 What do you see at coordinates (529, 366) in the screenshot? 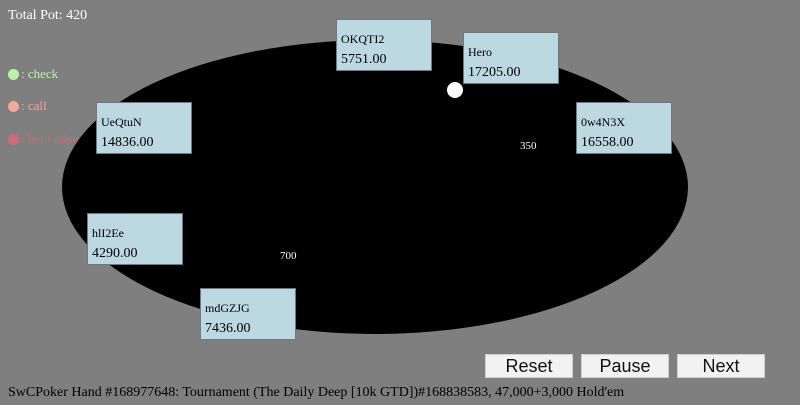
I see `reset-button: Reset` at bounding box center [529, 366].